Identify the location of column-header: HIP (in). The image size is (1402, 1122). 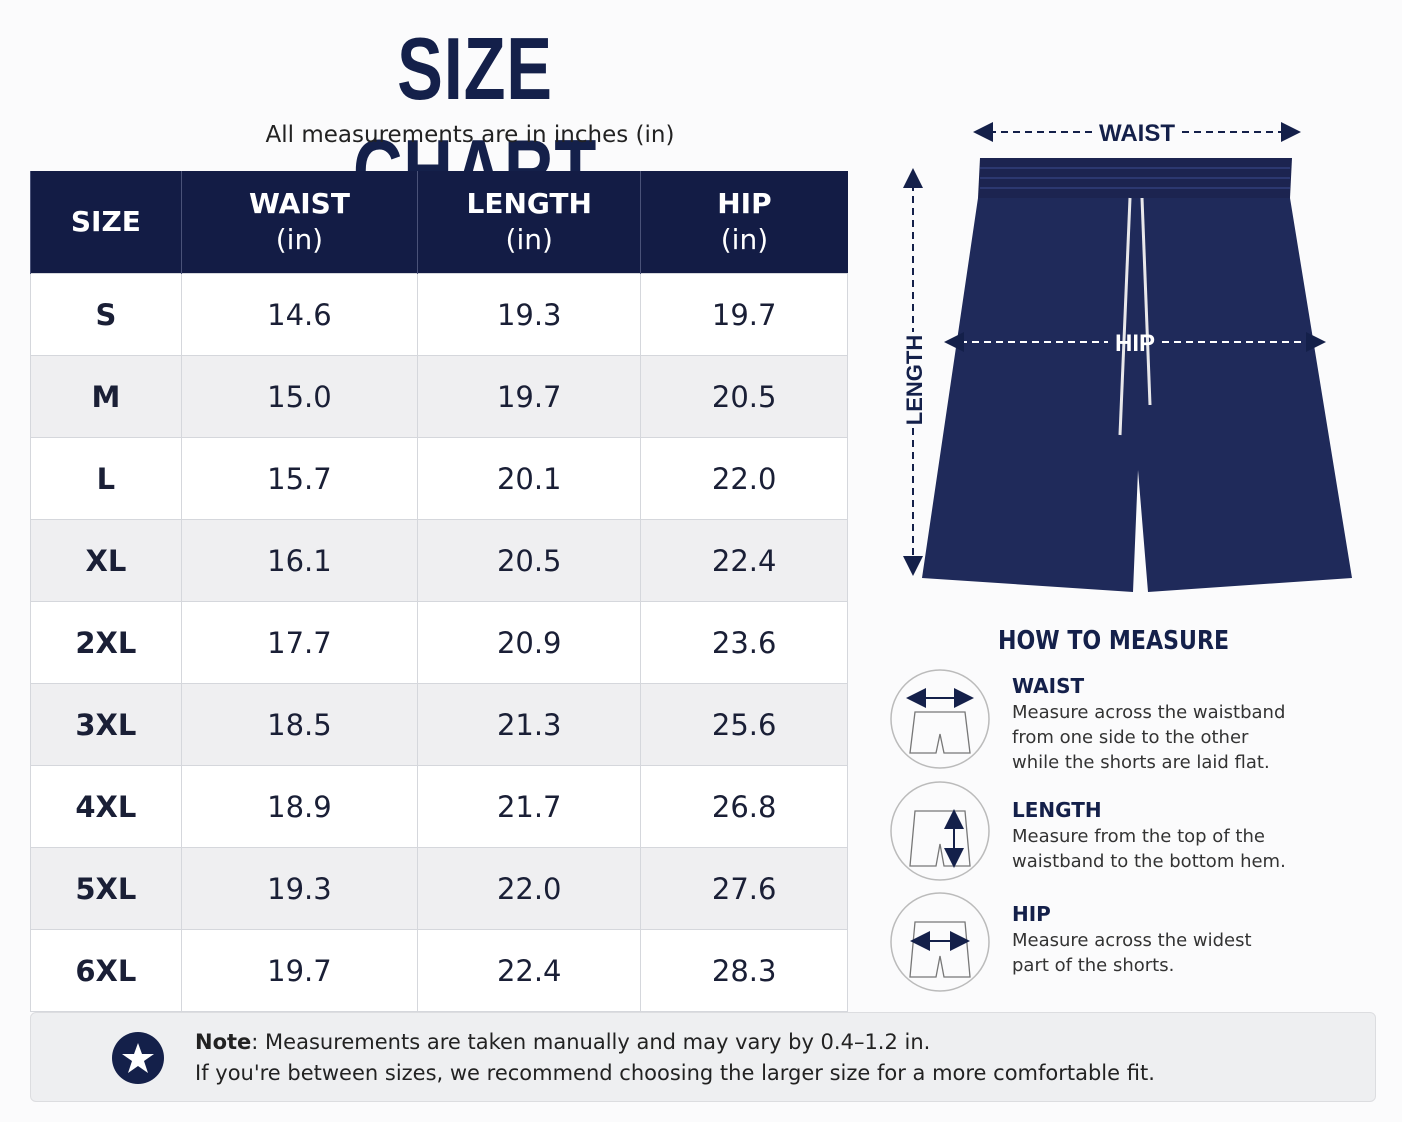
(744, 222).